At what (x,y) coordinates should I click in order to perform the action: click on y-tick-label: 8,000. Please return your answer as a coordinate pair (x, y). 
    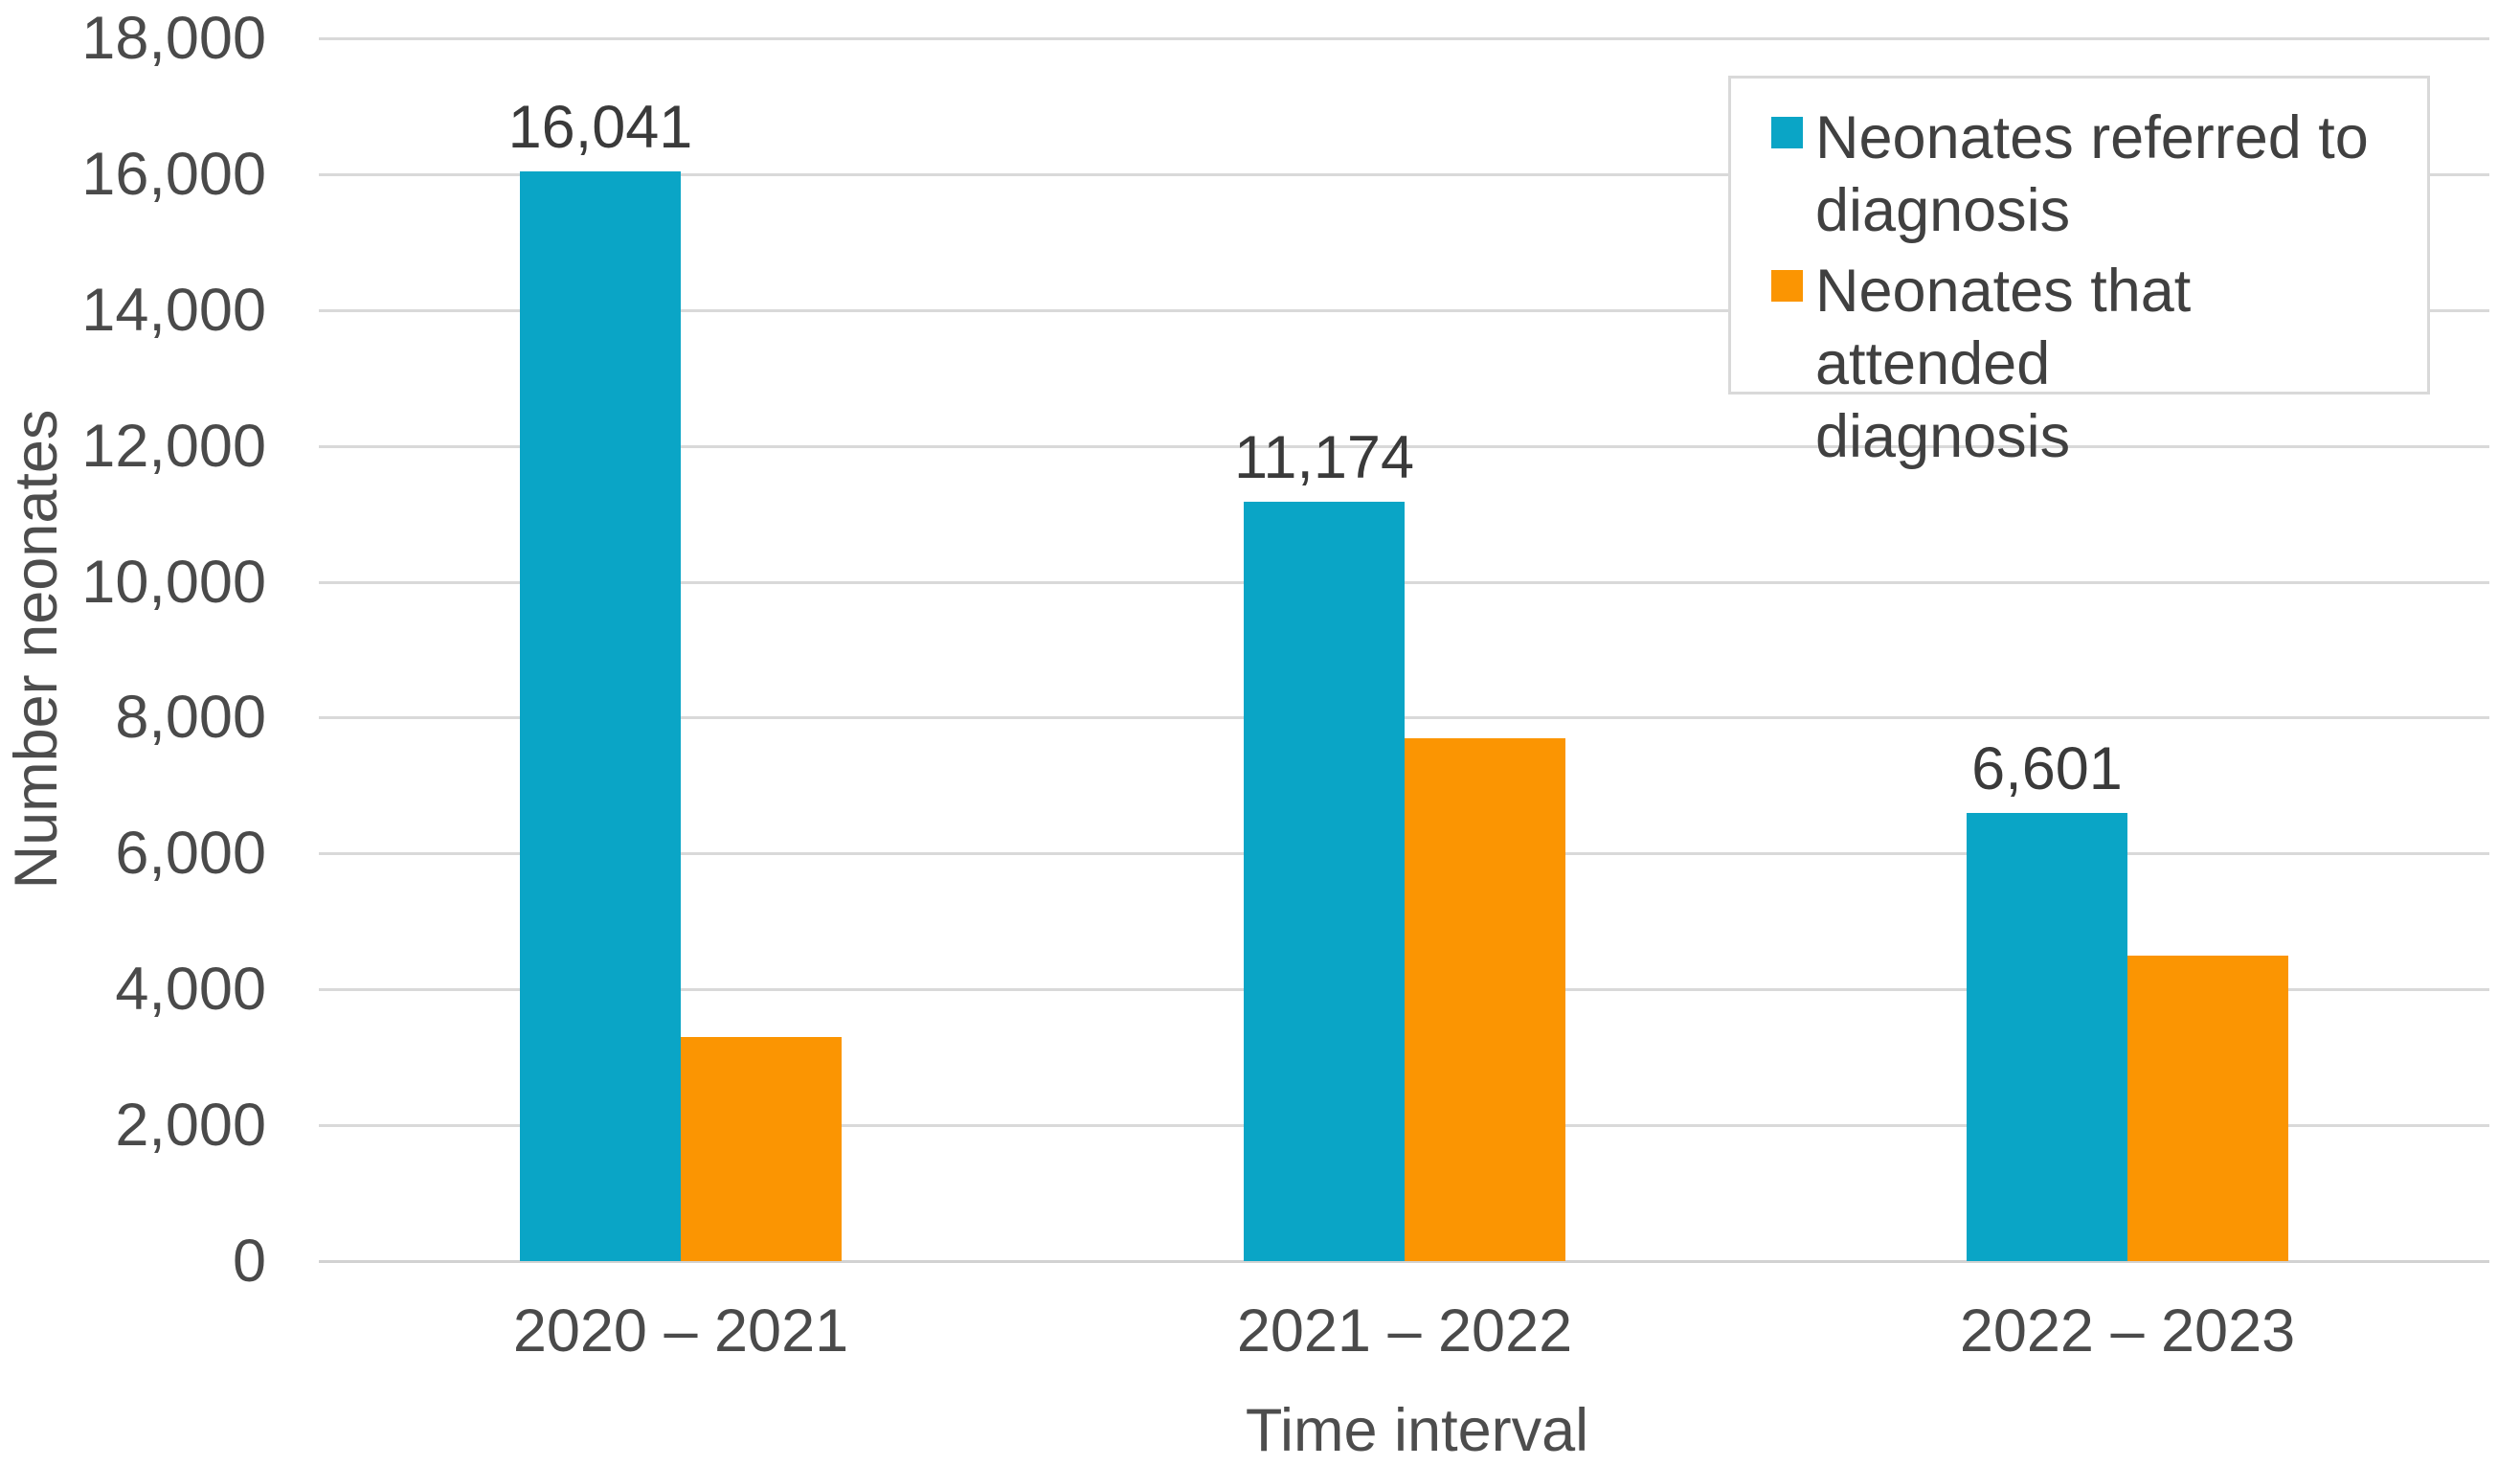
    Looking at the image, I should click on (190, 717).